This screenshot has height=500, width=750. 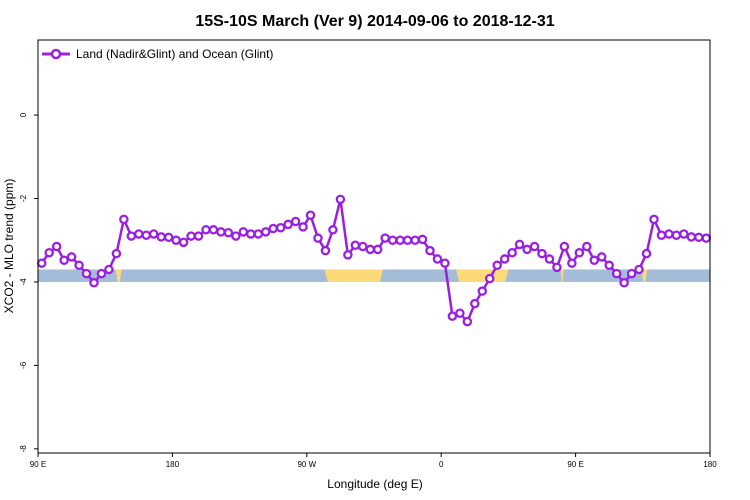 What do you see at coordinates (9, 246) in the screenshot?
I see `y-axis-label: XCO2 - MLO trend (ppm)` at bounding box center [9, 246].